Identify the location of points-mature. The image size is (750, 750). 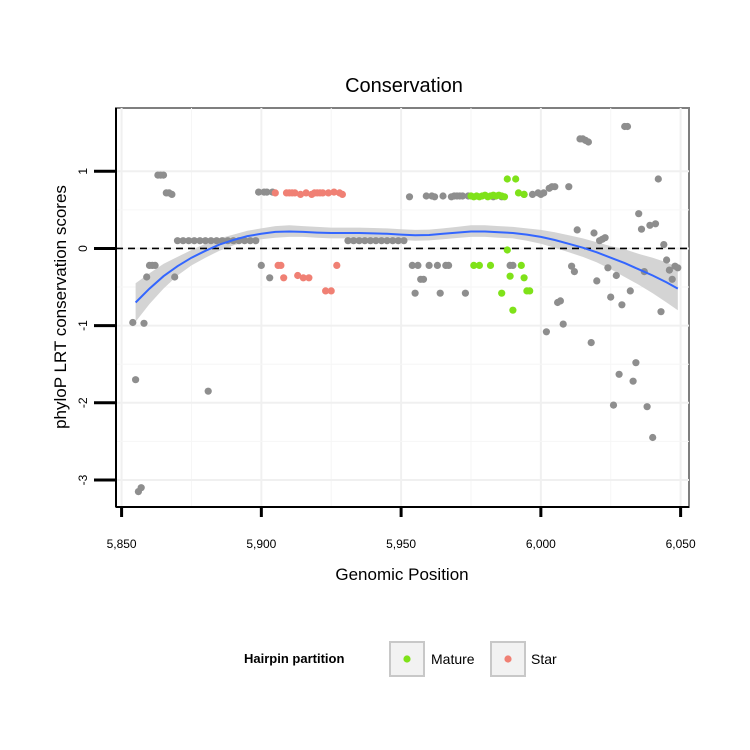
(500, 244).